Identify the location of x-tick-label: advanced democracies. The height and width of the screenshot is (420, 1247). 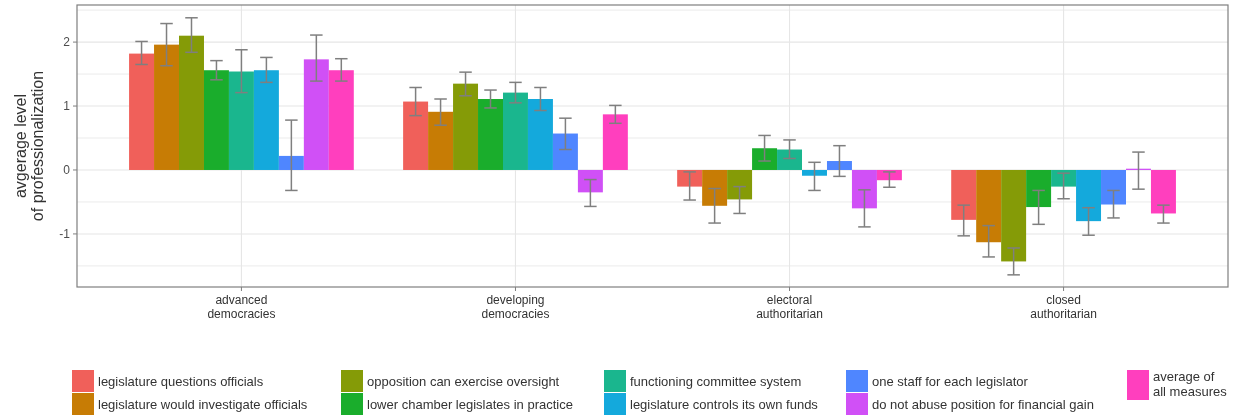
(241, 307).